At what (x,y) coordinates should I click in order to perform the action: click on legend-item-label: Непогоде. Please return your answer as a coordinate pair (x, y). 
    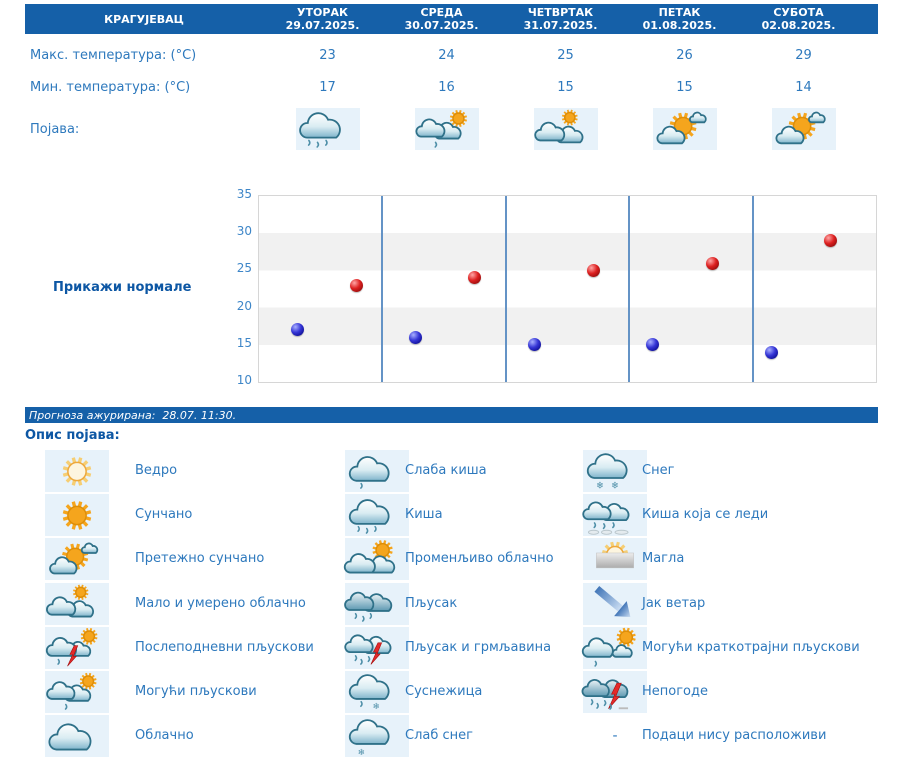
    Looking at the image, I should click on (675, 691).